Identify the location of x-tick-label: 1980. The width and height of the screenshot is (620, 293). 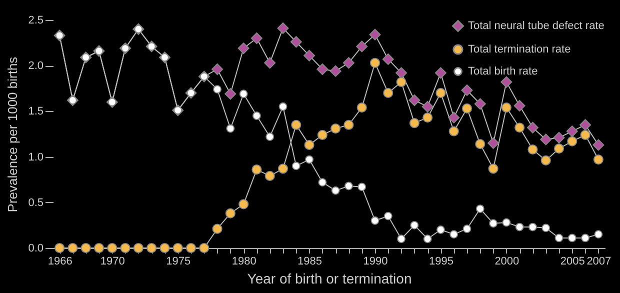
(244, 262).